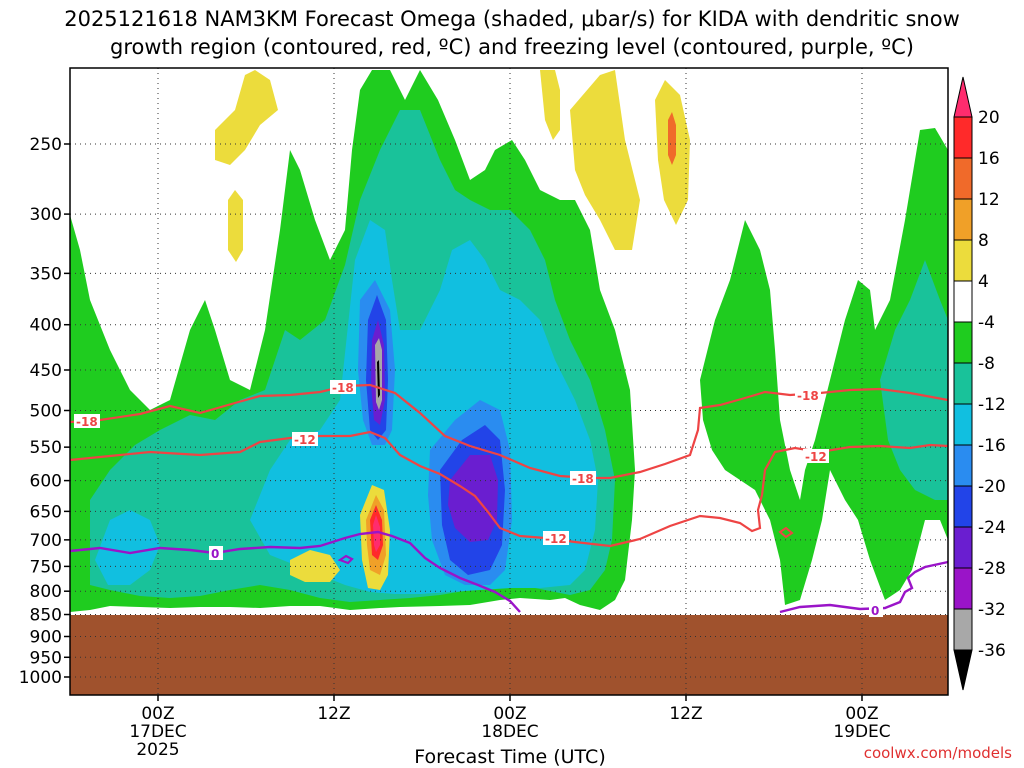 The height and width of the screenshot is (768, 1024). What do you see at coordinates (46, 482) in the screenshot?
I see `y-tick-label: 600` at bounding box center [46, 482].